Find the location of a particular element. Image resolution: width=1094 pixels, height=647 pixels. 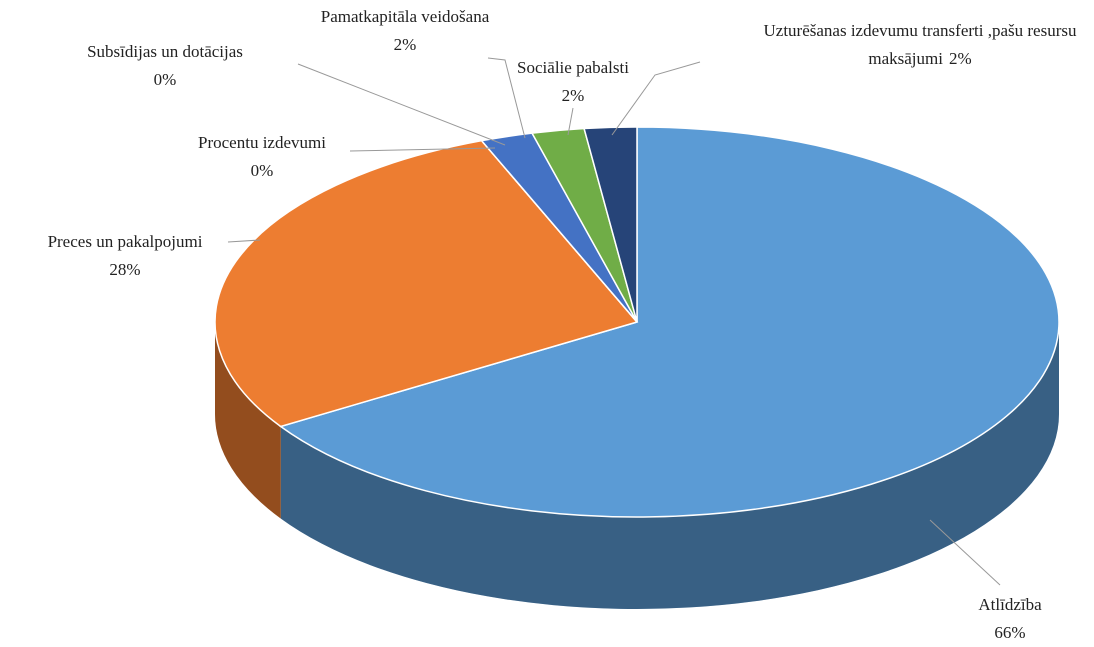

category-name: Pamatkapitāla veidošana is located at coordinates (405, 16).